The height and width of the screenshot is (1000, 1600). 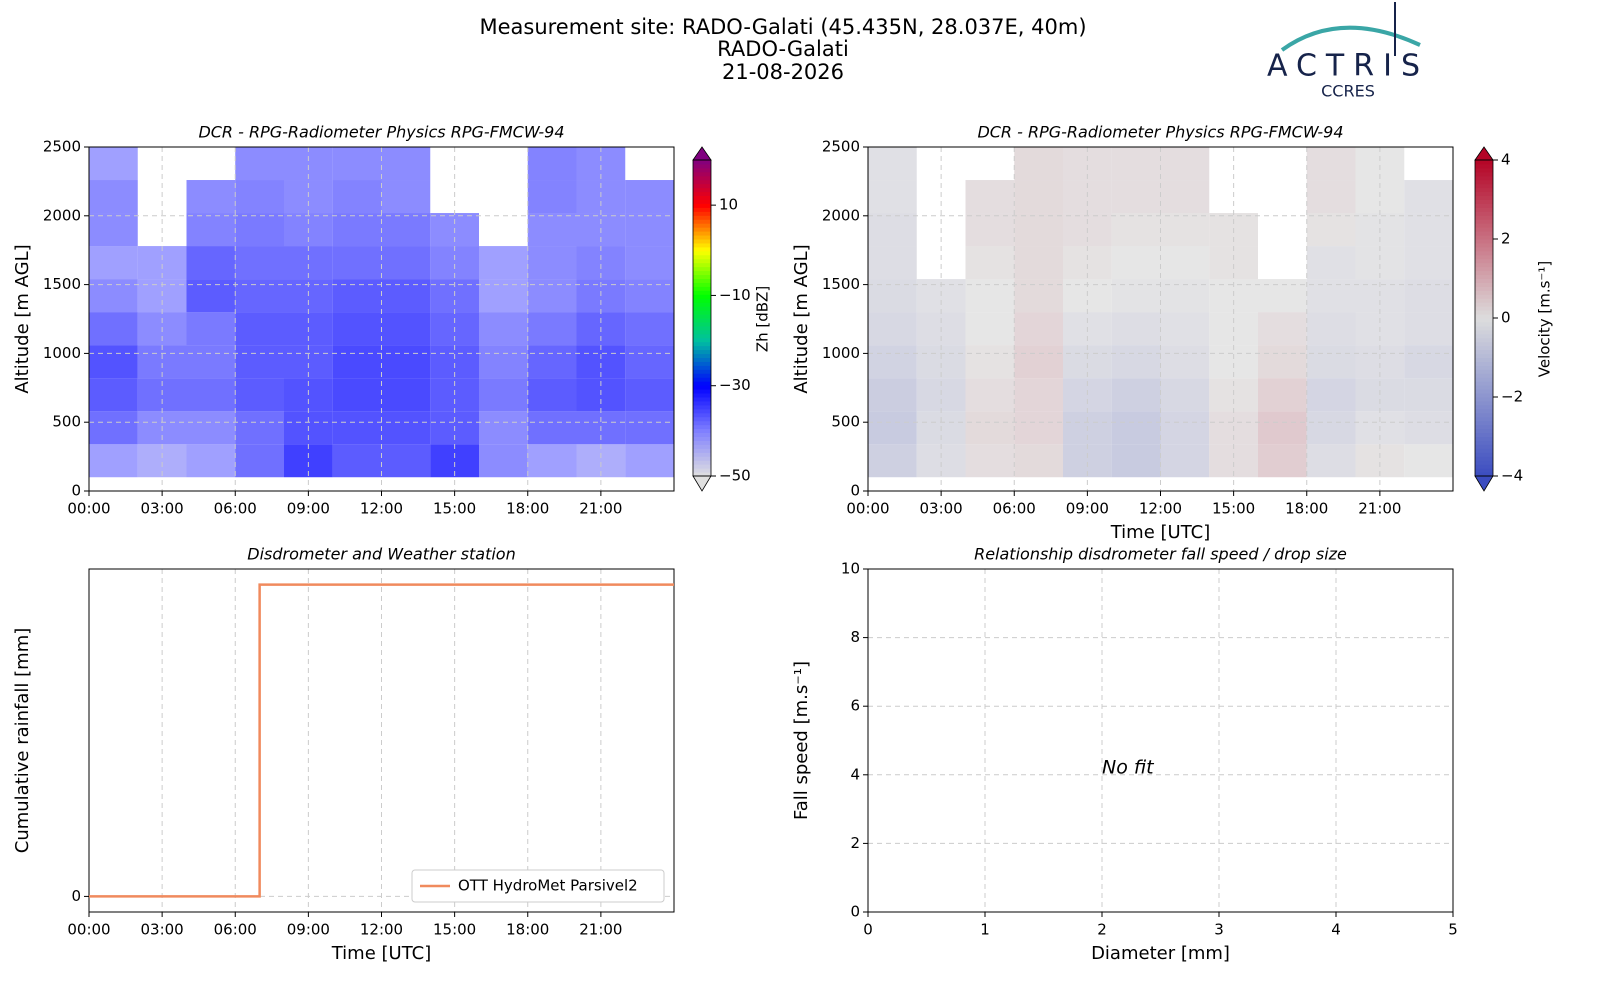 I want to click on plot-area, so click(x=1160, y=740).